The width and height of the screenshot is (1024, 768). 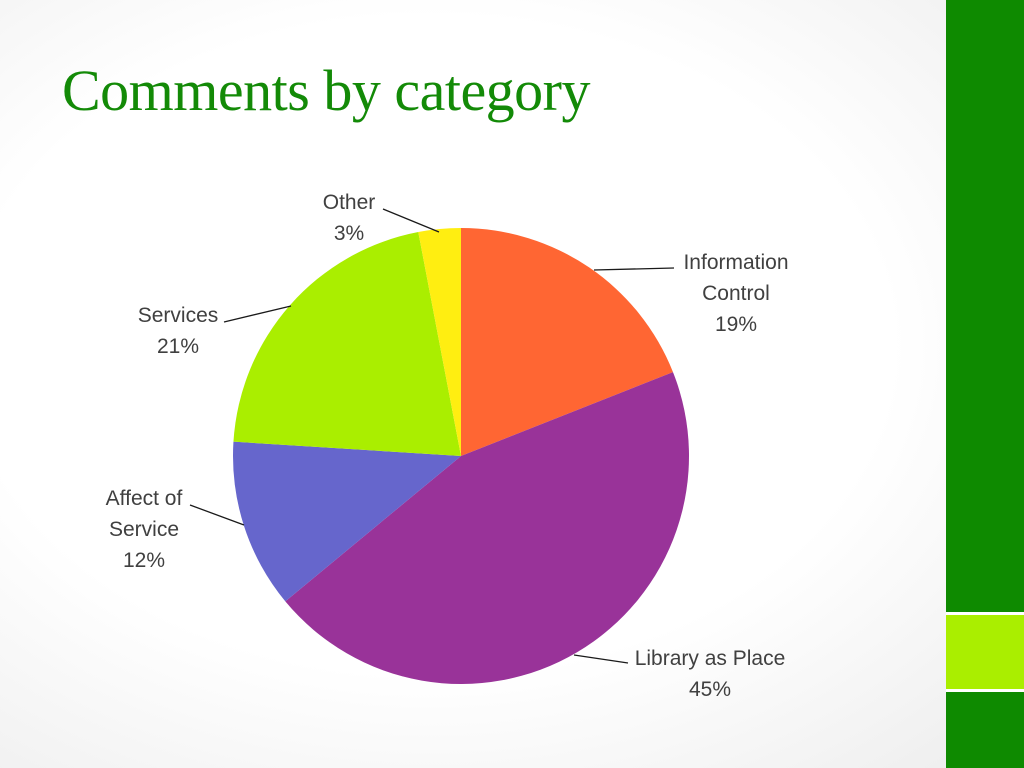 I want to click on leader-line-library-as-place, so click(x=601, y=659).